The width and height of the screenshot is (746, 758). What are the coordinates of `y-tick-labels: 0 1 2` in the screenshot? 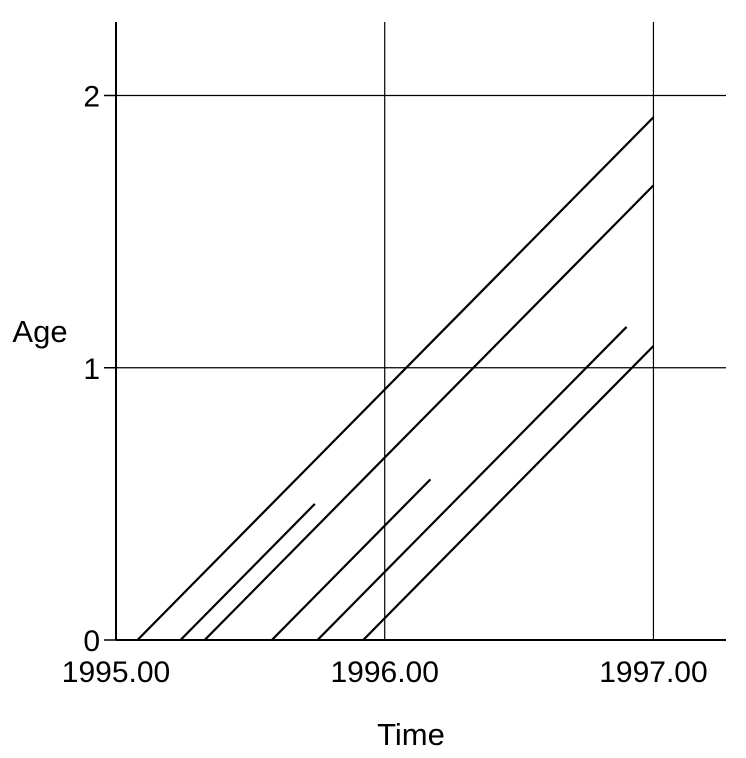 It's located at (91, 369).